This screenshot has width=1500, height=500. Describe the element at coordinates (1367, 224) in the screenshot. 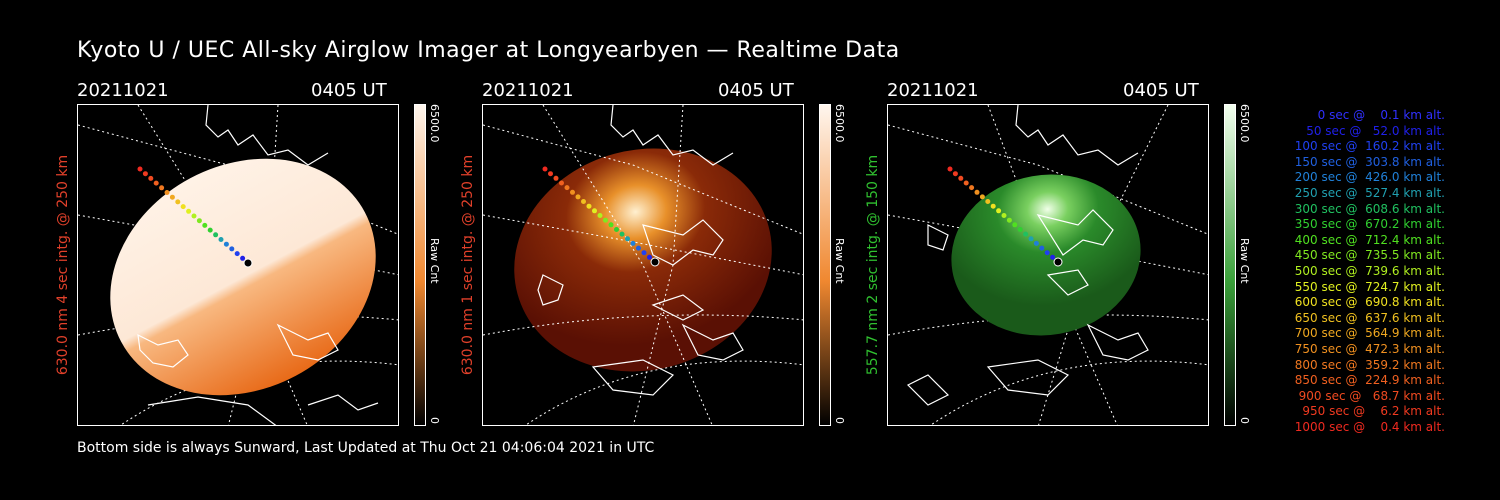

I see `legend-row: 350 sec @ 670.2 km alt.` at that location.